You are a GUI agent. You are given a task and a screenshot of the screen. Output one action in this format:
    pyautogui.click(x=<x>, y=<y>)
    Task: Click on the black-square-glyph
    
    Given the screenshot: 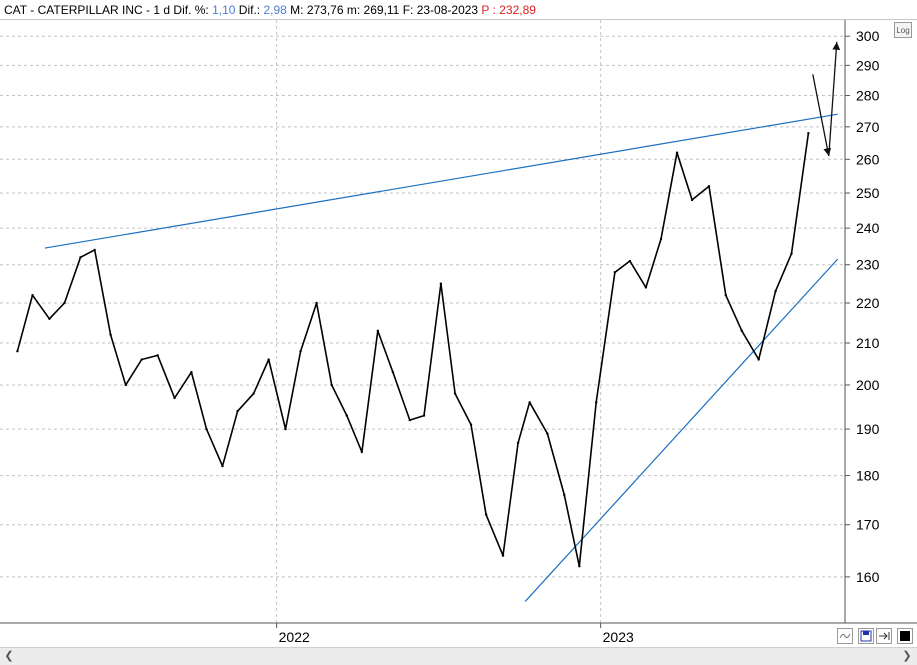 What is the action you would take?
    pyautogui.click(x=905, y=636)
    